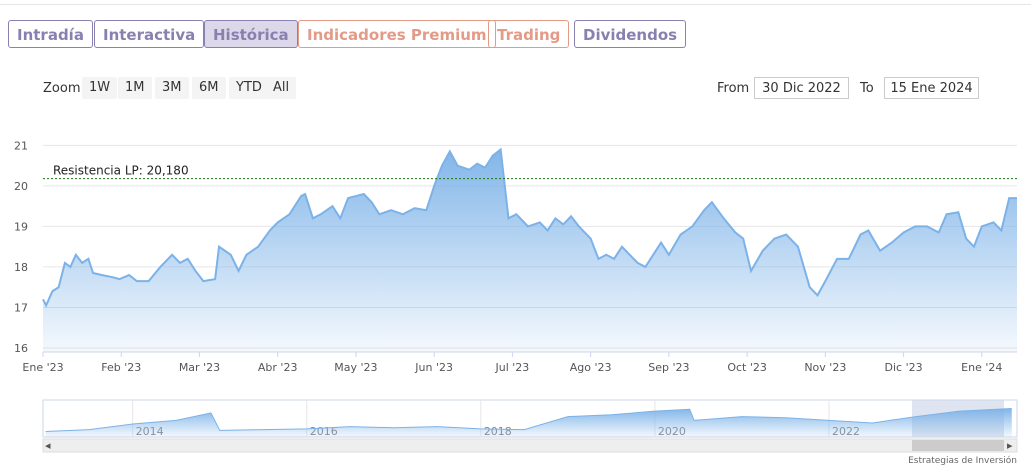 The image size is (1031, 476). Describe the element at coordinates (981, 367) in the screenshot. I see `x-tick-label: Ene '24` at that location.